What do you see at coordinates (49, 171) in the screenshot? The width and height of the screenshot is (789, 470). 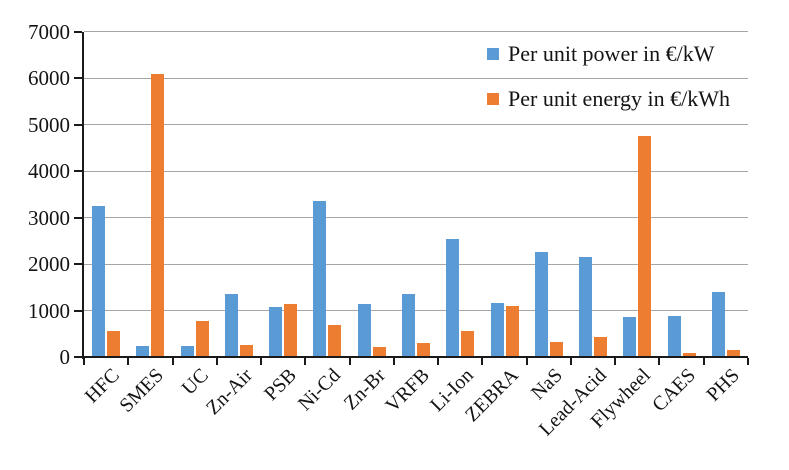 I see `y-tick-label: 4000` at bounding box center [49, 171].